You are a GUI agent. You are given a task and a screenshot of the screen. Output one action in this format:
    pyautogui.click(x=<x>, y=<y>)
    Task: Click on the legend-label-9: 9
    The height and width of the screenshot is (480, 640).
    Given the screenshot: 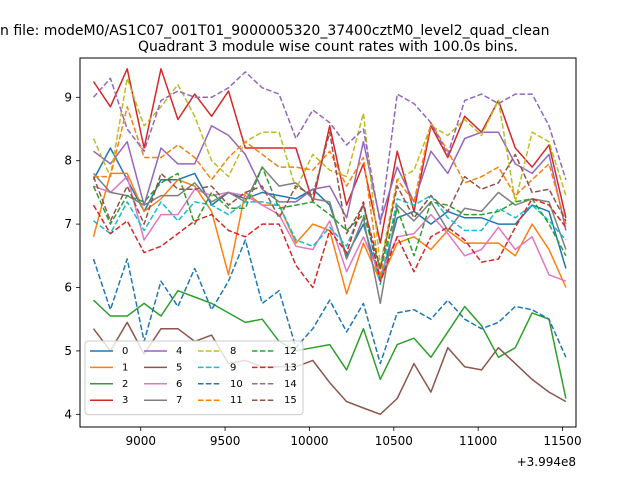 What is the action you would take?
    pyautogui.click(x=233, y=367)
    